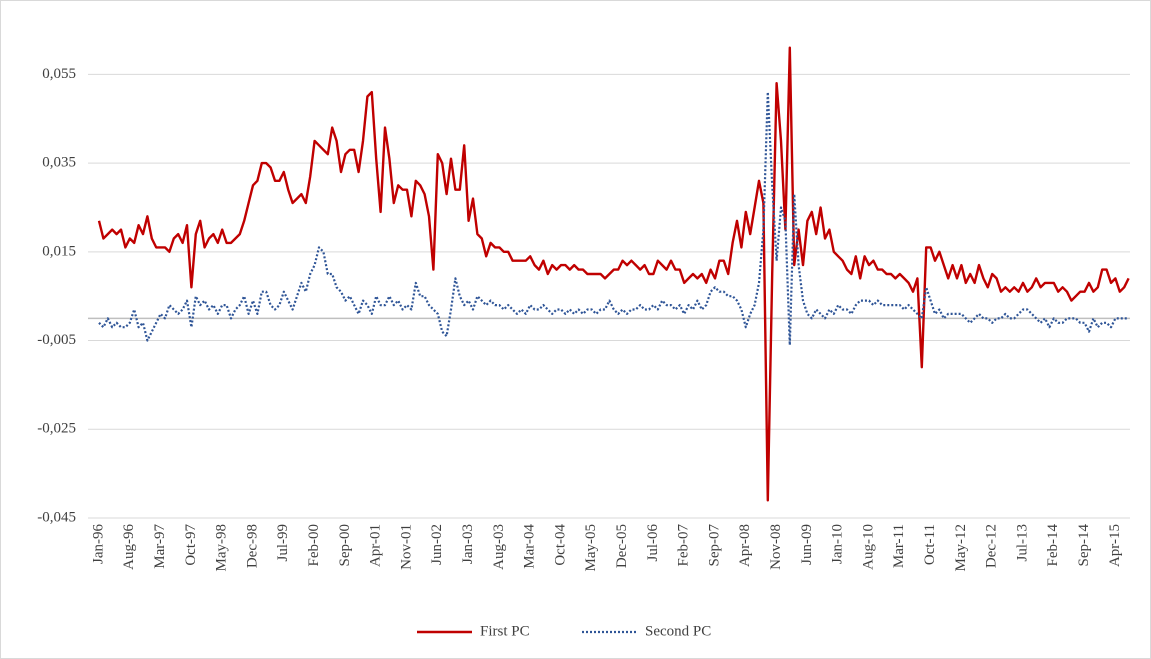  What do you see at coordinates (1053, 545) in the screenshot?
I see `x-tick-label: Feb-14` at bounding box center [1053, 545].